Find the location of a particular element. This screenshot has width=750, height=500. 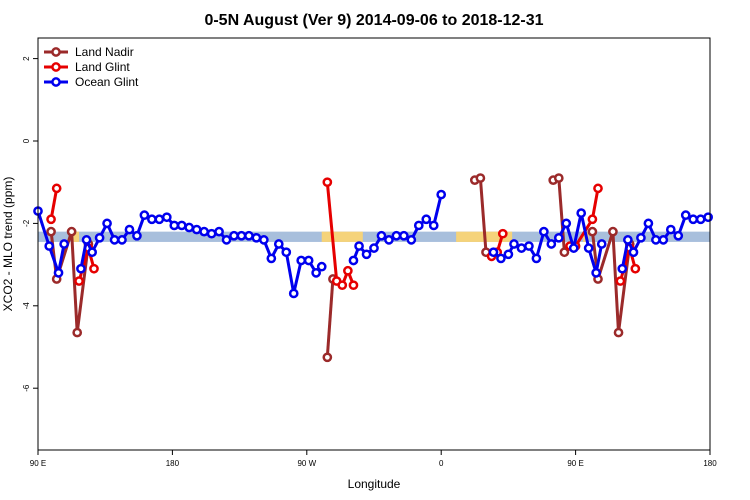

y-tick-label-1: 0 is located at coordinates (26, 140).